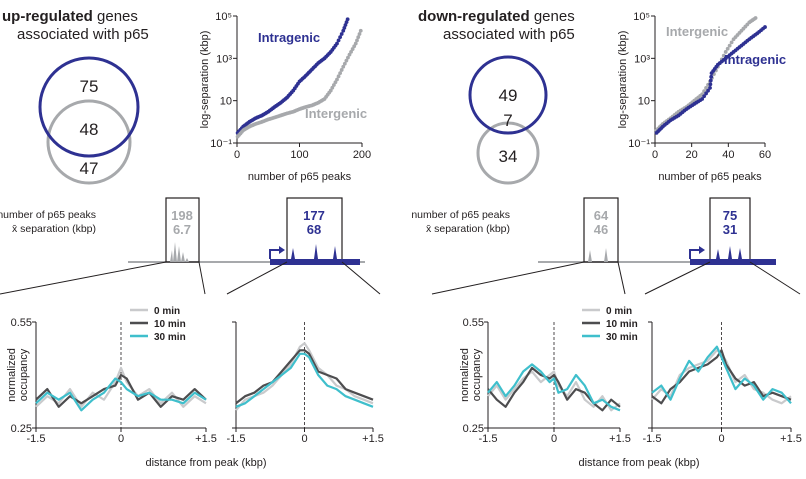 This screenshot has width=806, height=479. What do you see at coordinates (336, 113) in the screenshot?
I see `series-legend-label: Intergenic` at bounding box center [336, 113].